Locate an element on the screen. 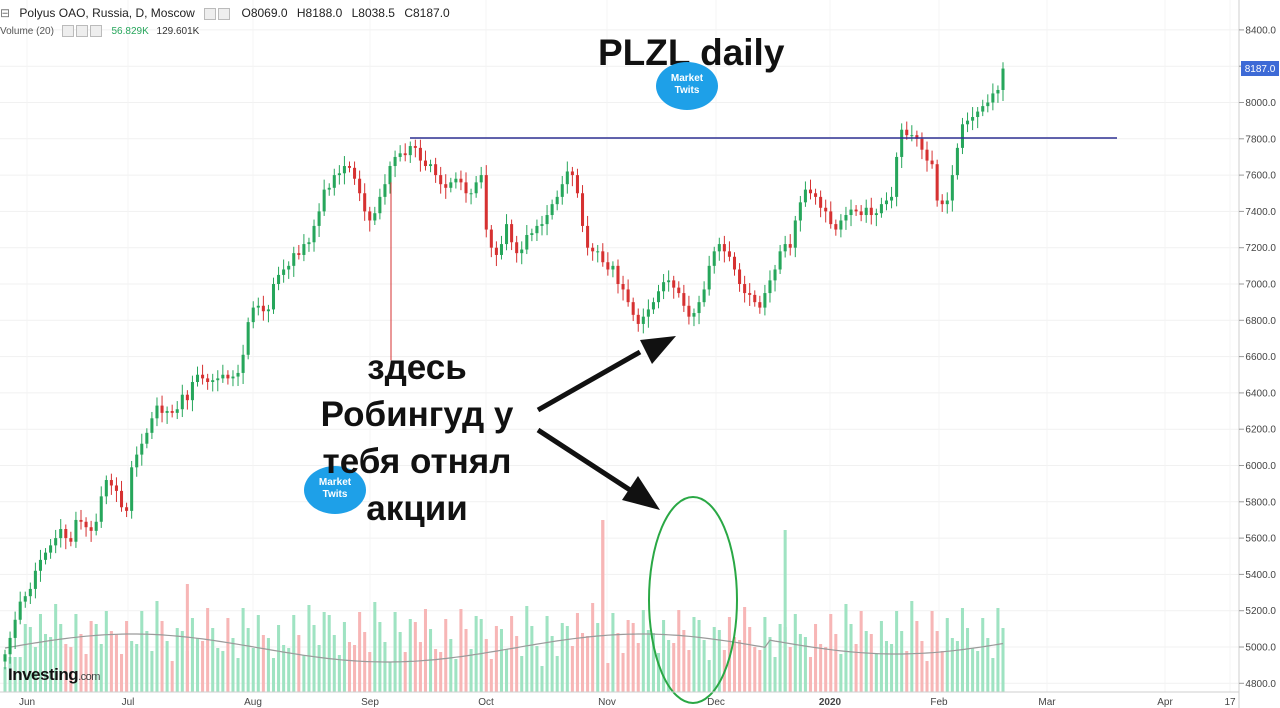 The height and width of the screenshot is (708, 1280). annotation-line-4: акции is located at coordinates (417, 508).